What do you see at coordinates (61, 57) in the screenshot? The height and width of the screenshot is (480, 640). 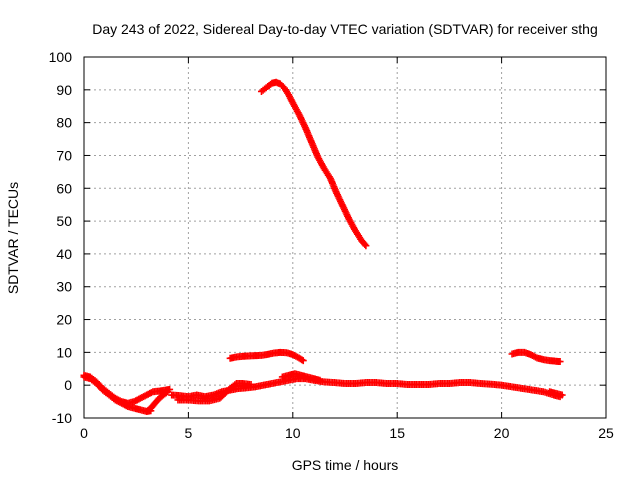 I see `y-tick-label: 100` at bounding box center [61, 57].